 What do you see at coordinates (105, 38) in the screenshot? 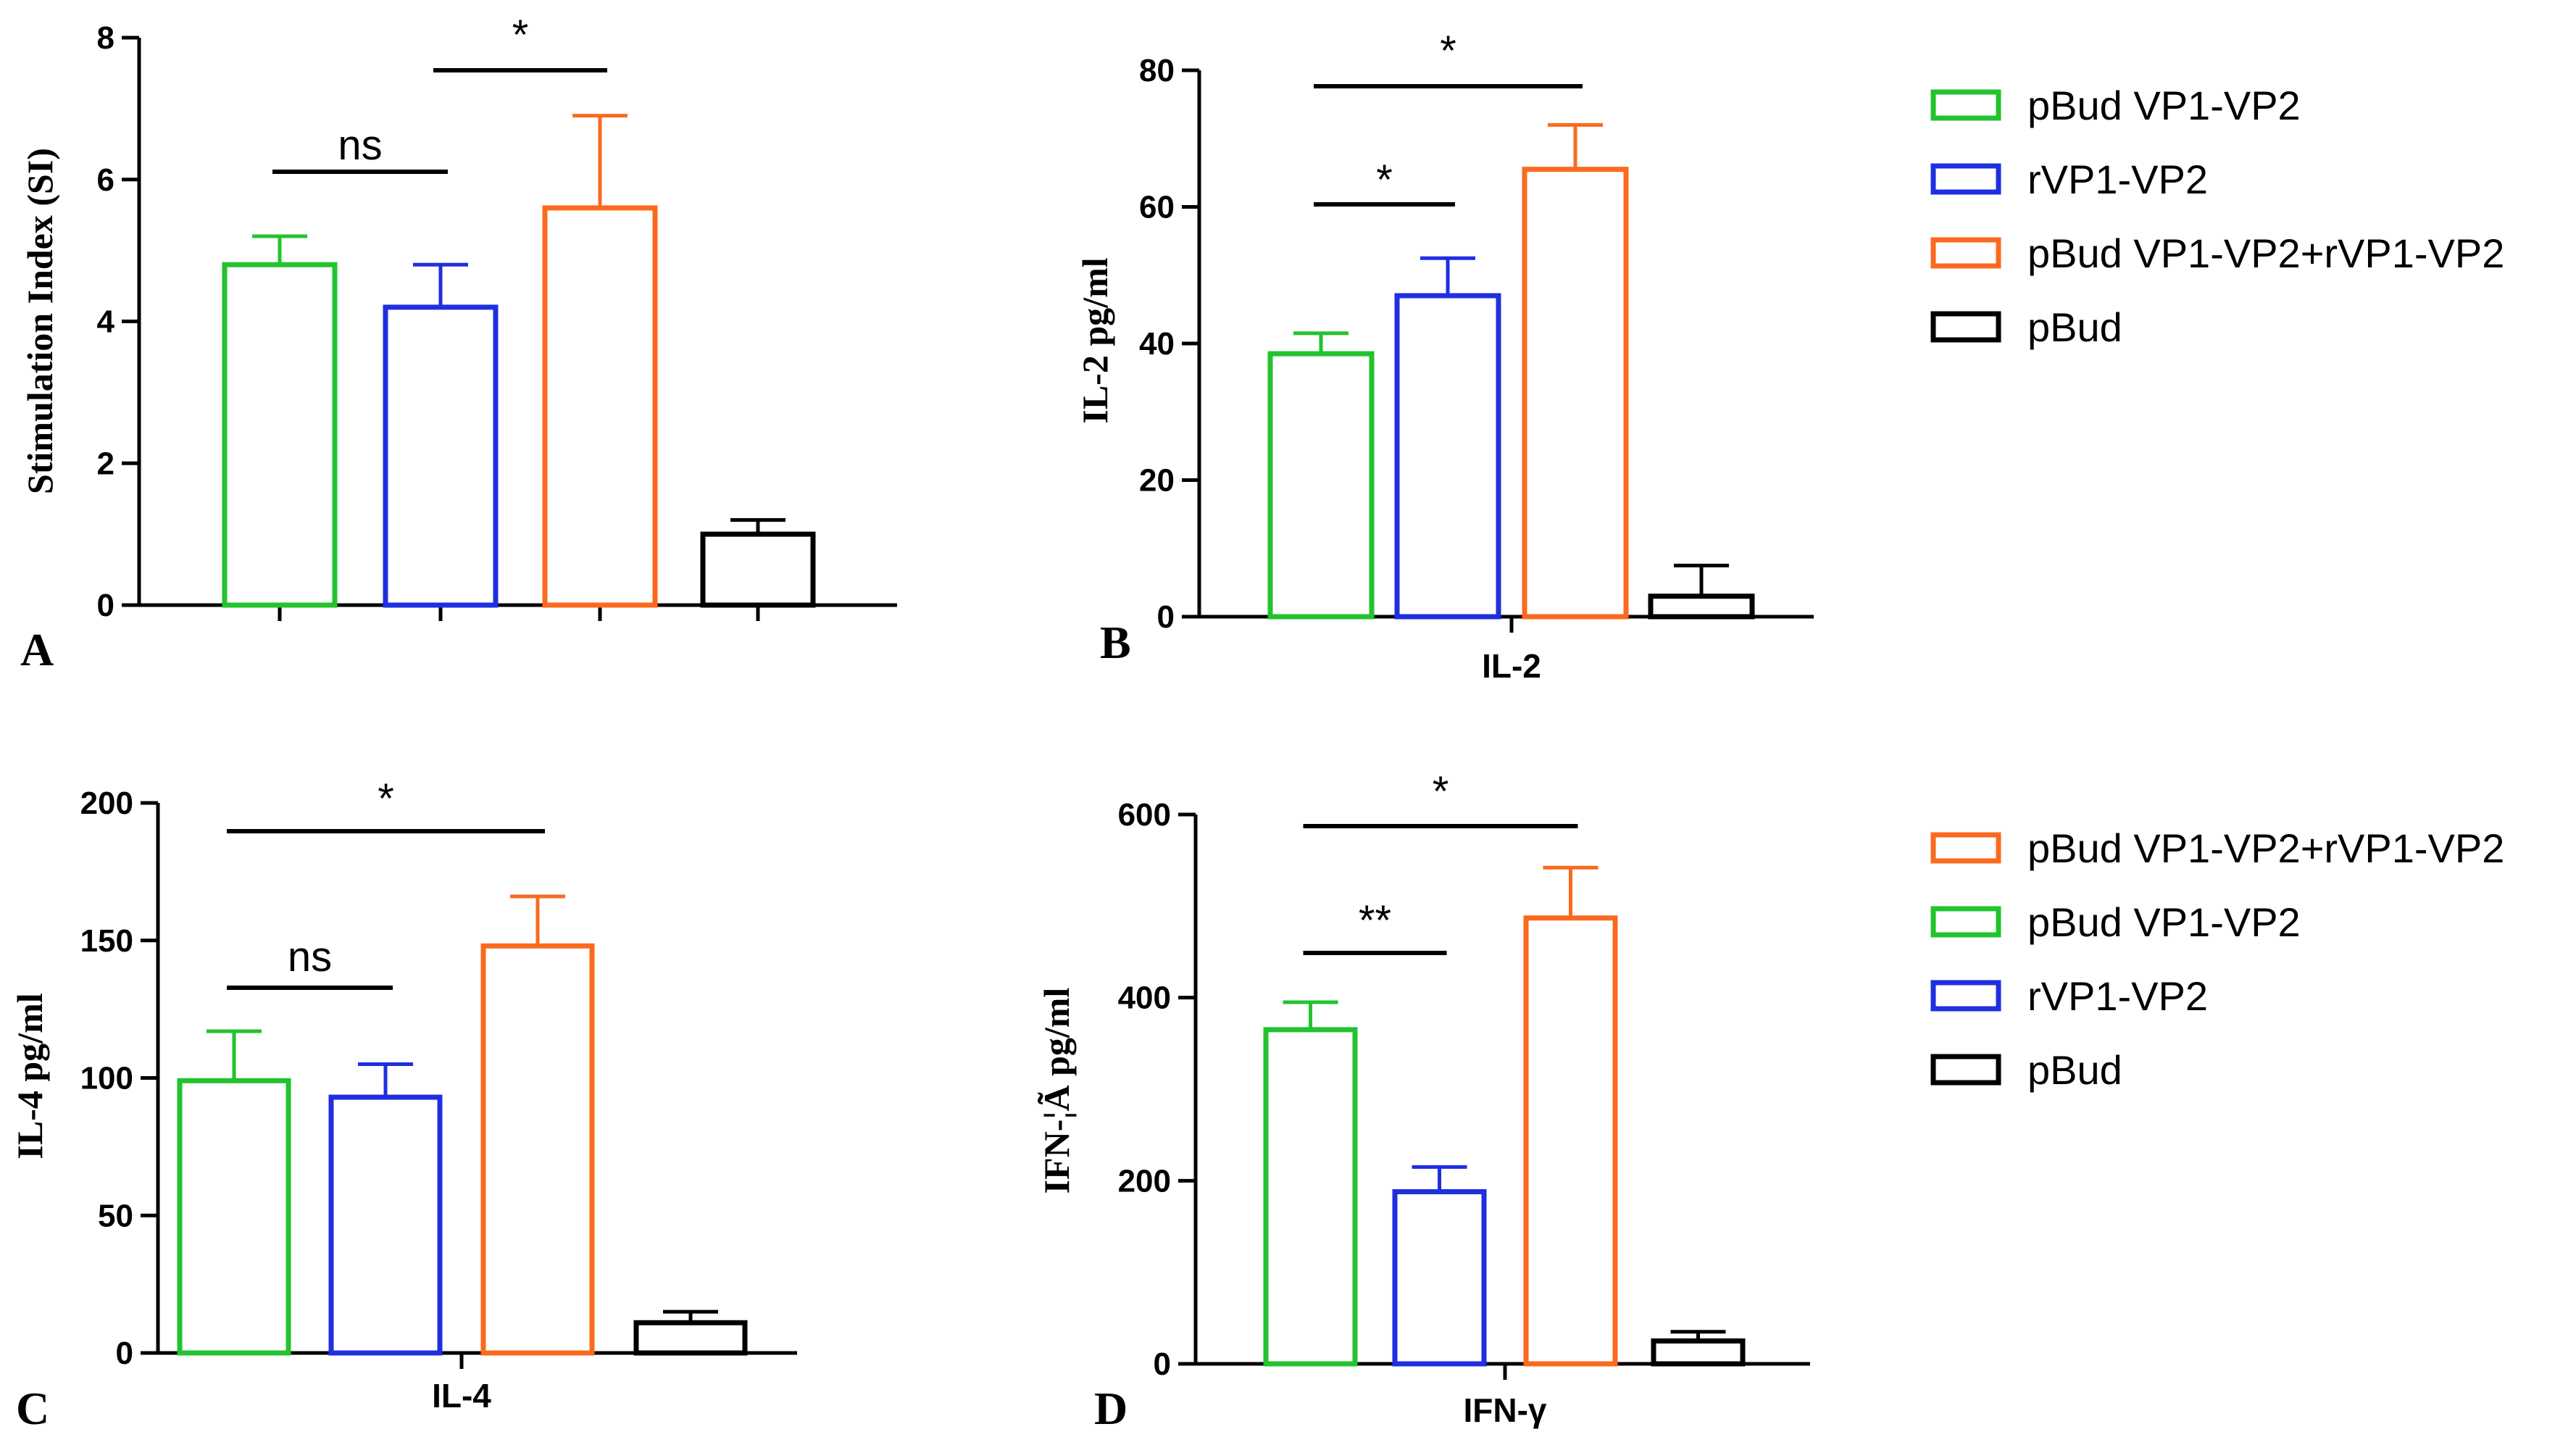
I see `y-tick-label: 8` at bounding box center [105, 38].